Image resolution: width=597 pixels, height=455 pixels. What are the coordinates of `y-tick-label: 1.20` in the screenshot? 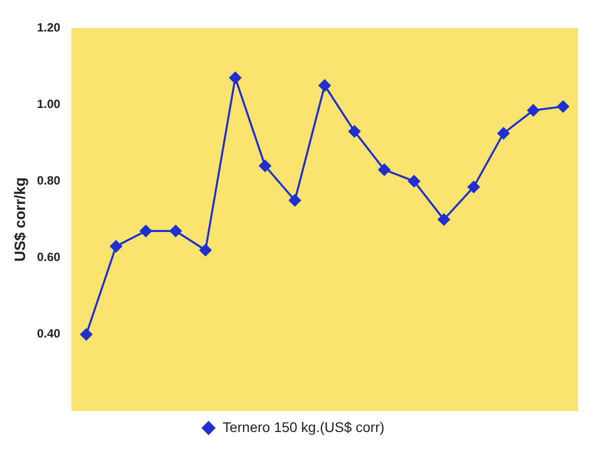 It's located at (48, 27).